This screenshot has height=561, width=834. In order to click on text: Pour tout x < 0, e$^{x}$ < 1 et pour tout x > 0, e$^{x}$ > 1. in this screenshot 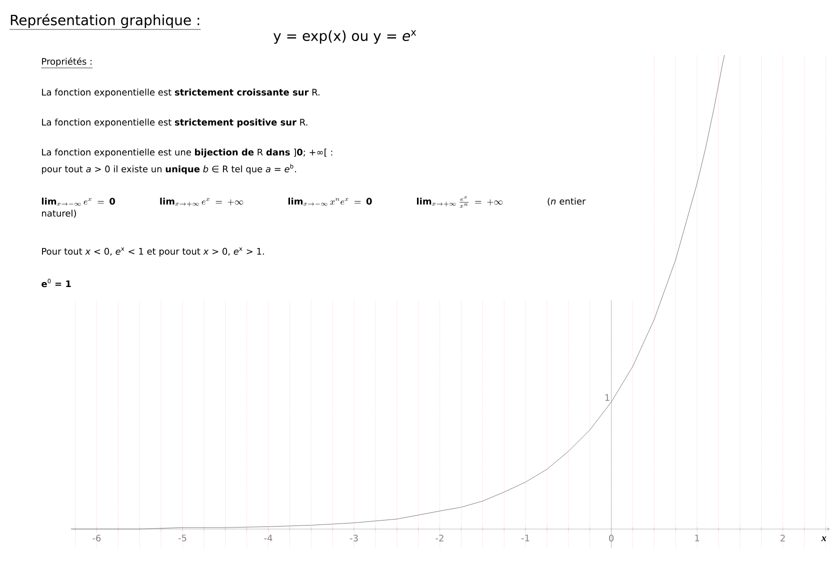, I will do `click(153, 252)`.